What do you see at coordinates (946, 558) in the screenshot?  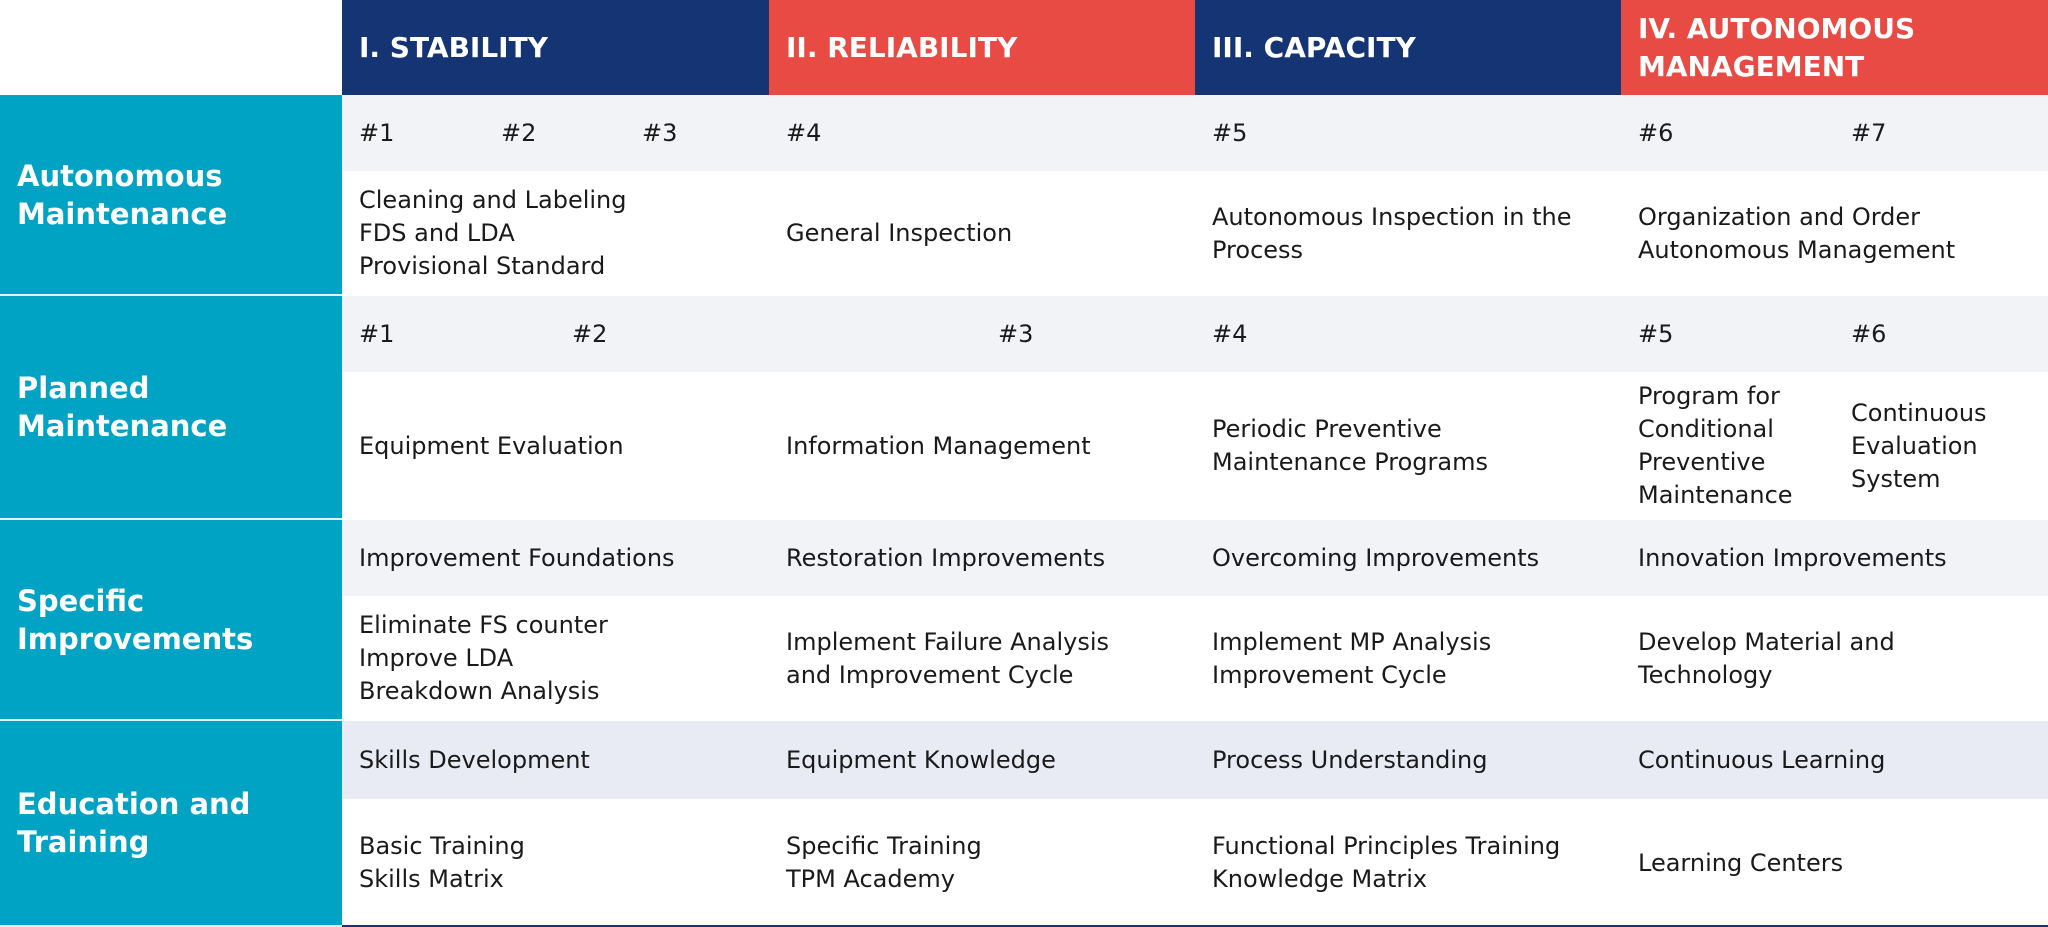 I see `step-heading: Restoration Improvements` at bounding box center [946, 558].